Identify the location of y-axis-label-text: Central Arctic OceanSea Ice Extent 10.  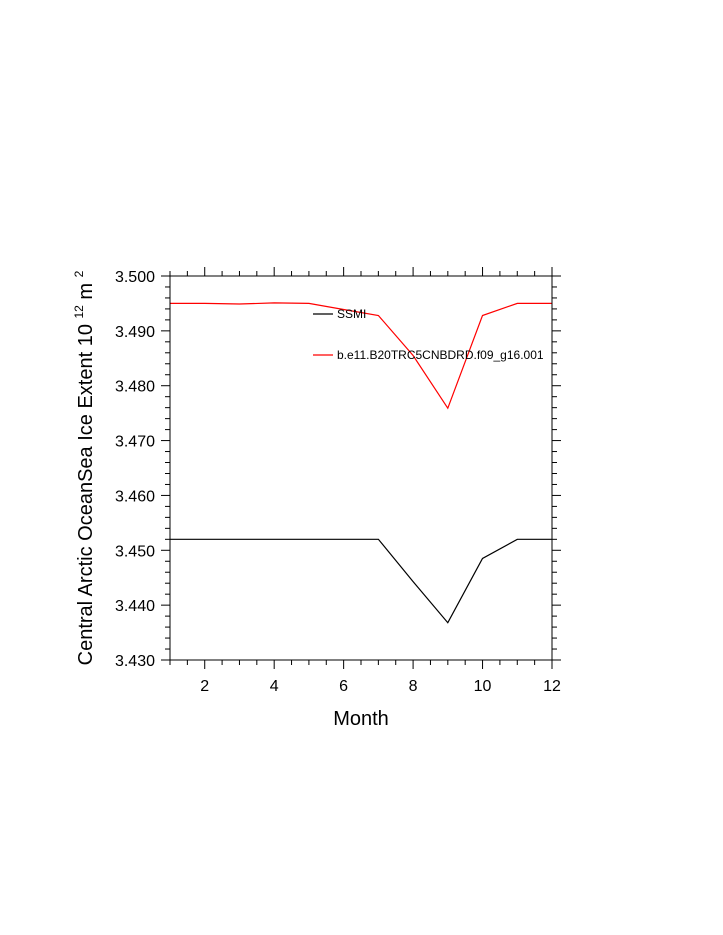
(86, 494).